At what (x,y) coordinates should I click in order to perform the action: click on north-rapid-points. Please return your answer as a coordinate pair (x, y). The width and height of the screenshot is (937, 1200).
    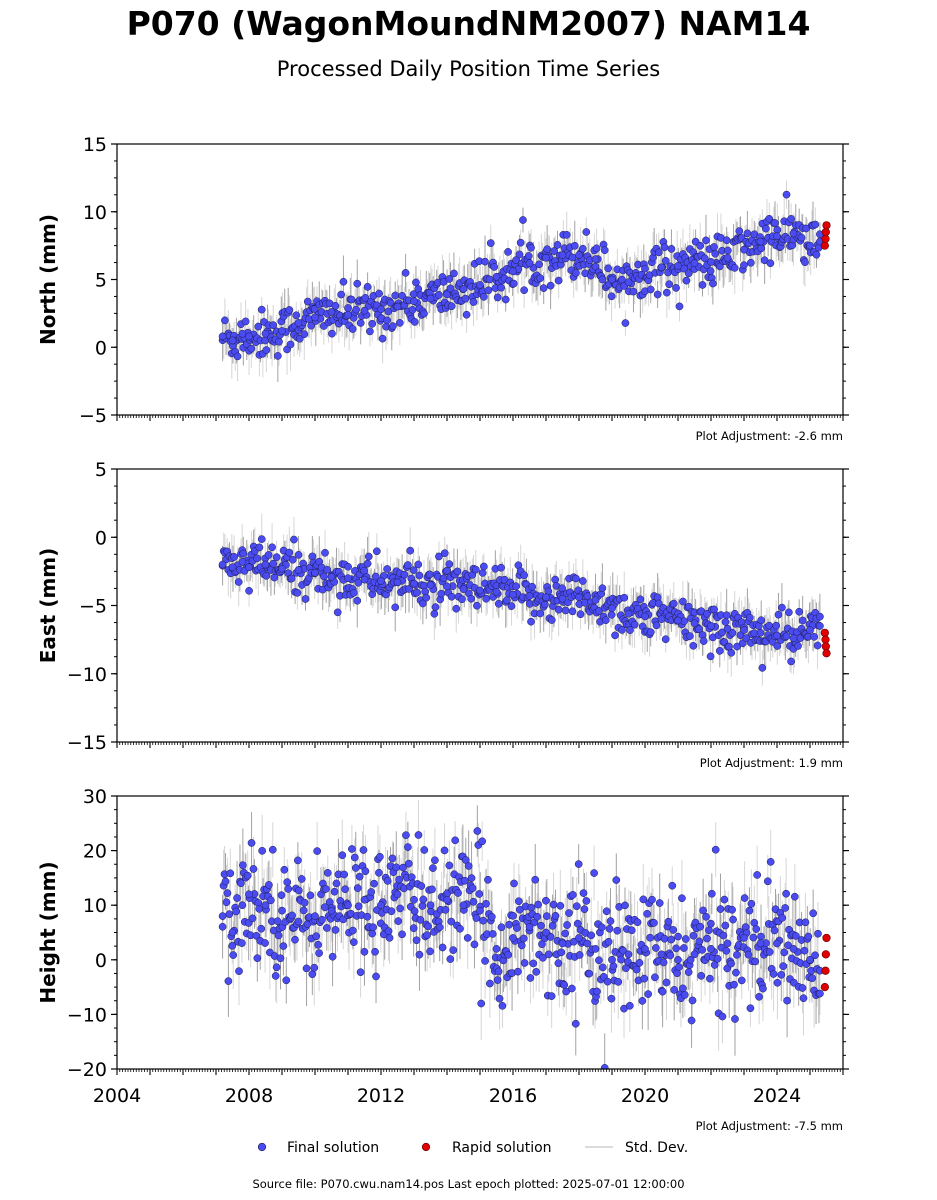
    Looking at the image, I should click on (825, 235).